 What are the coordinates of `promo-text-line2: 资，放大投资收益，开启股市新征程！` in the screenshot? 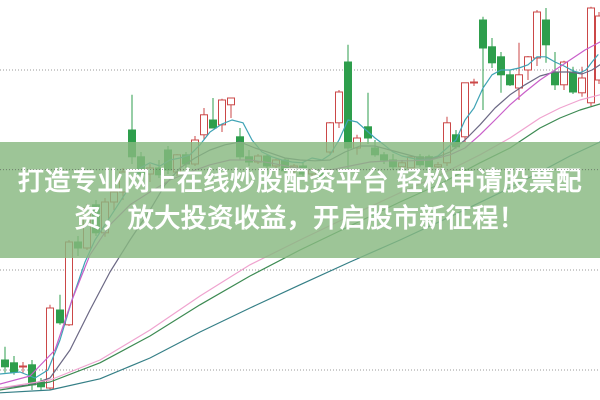 It's located at (300, 218).